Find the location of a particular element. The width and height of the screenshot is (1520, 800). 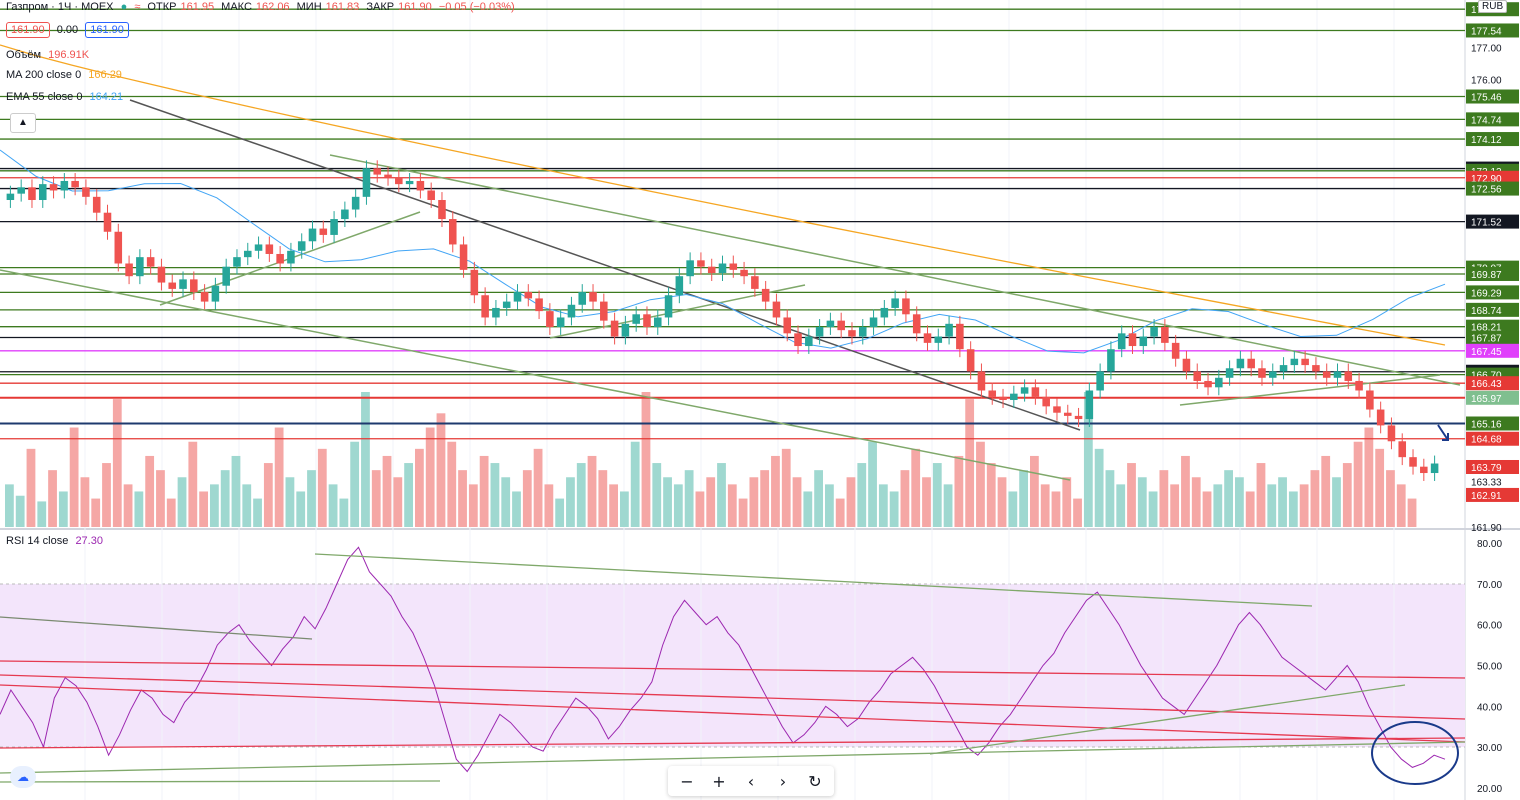

compare-icon: ≈ is located at coordinates (137, 7).